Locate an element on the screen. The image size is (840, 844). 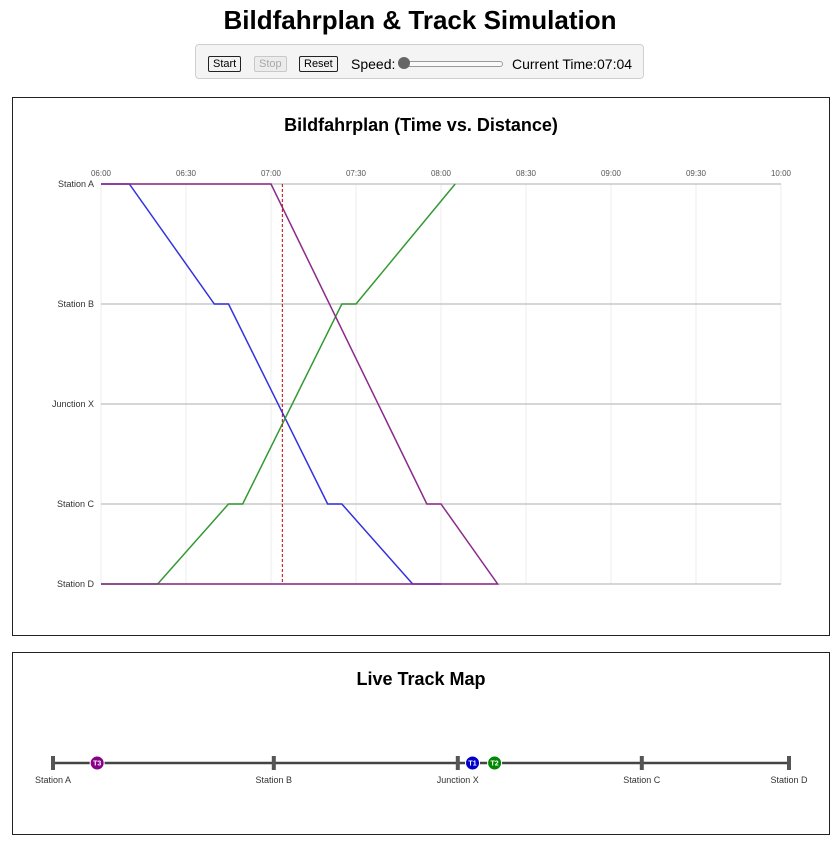
current-time-value: 07:04 is located at coordinates (615, 64).